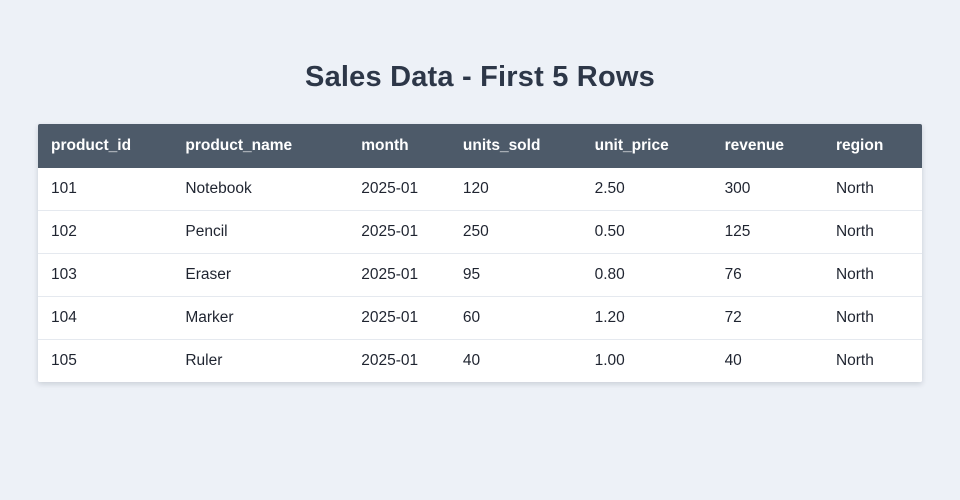  What do you see at coordinates (515, 146) in the screenshot?
I see `column-header: units_sold` at bounding box center [515, 146].